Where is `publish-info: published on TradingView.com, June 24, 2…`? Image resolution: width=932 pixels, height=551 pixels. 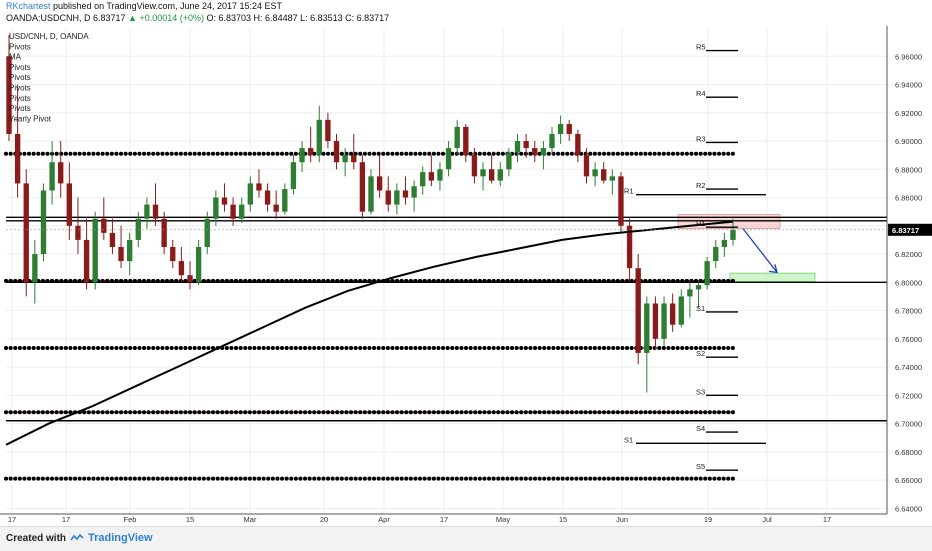
publish-info: published on TradingView.com, June 24, 2… is located at coordinates (166, 6).